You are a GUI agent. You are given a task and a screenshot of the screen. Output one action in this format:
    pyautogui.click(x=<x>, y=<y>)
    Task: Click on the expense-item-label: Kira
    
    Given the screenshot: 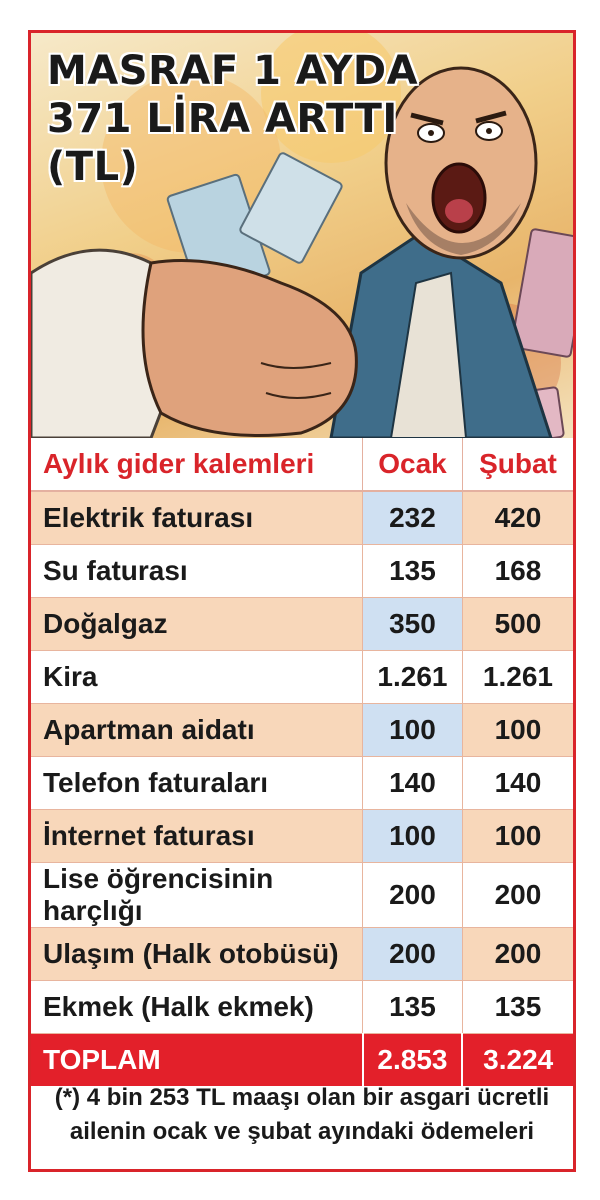 What is the action you would take?
    pyautogui.click(x=197, y=677)
    